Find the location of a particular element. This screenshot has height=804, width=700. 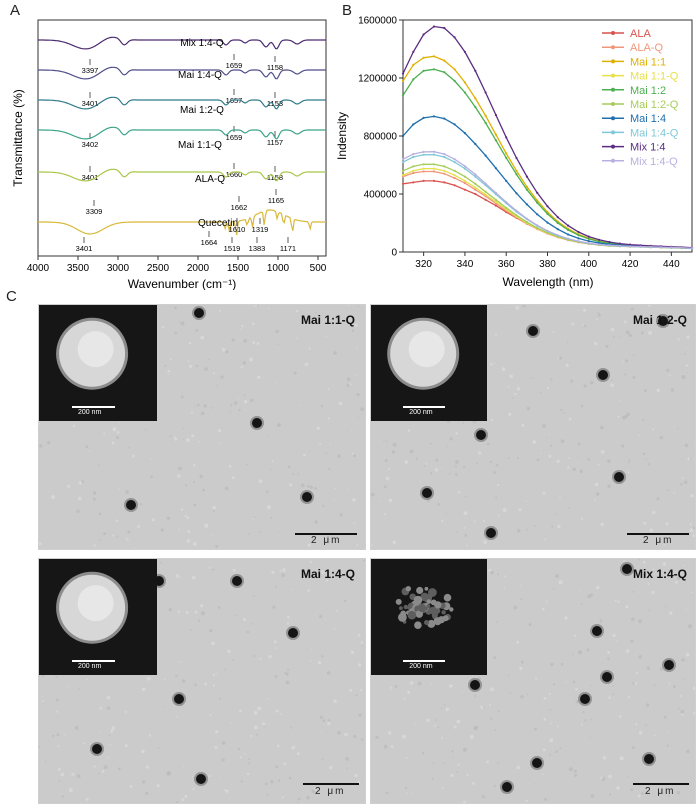

ftir-series-label: Quecetin is located at coordinates (218, 223).